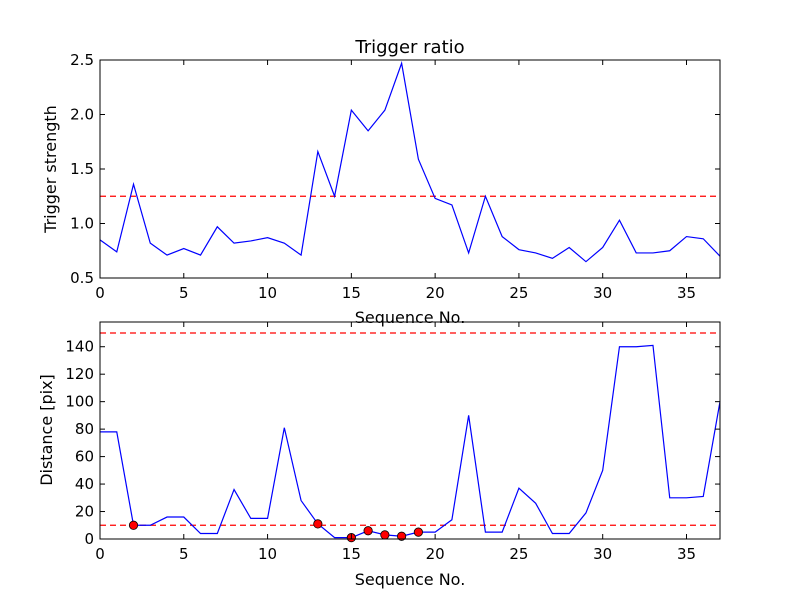  Describe the element at coordinates (82, 115) in the screenshot. I see `trigger-y-tick-label: 2.0` at that location.